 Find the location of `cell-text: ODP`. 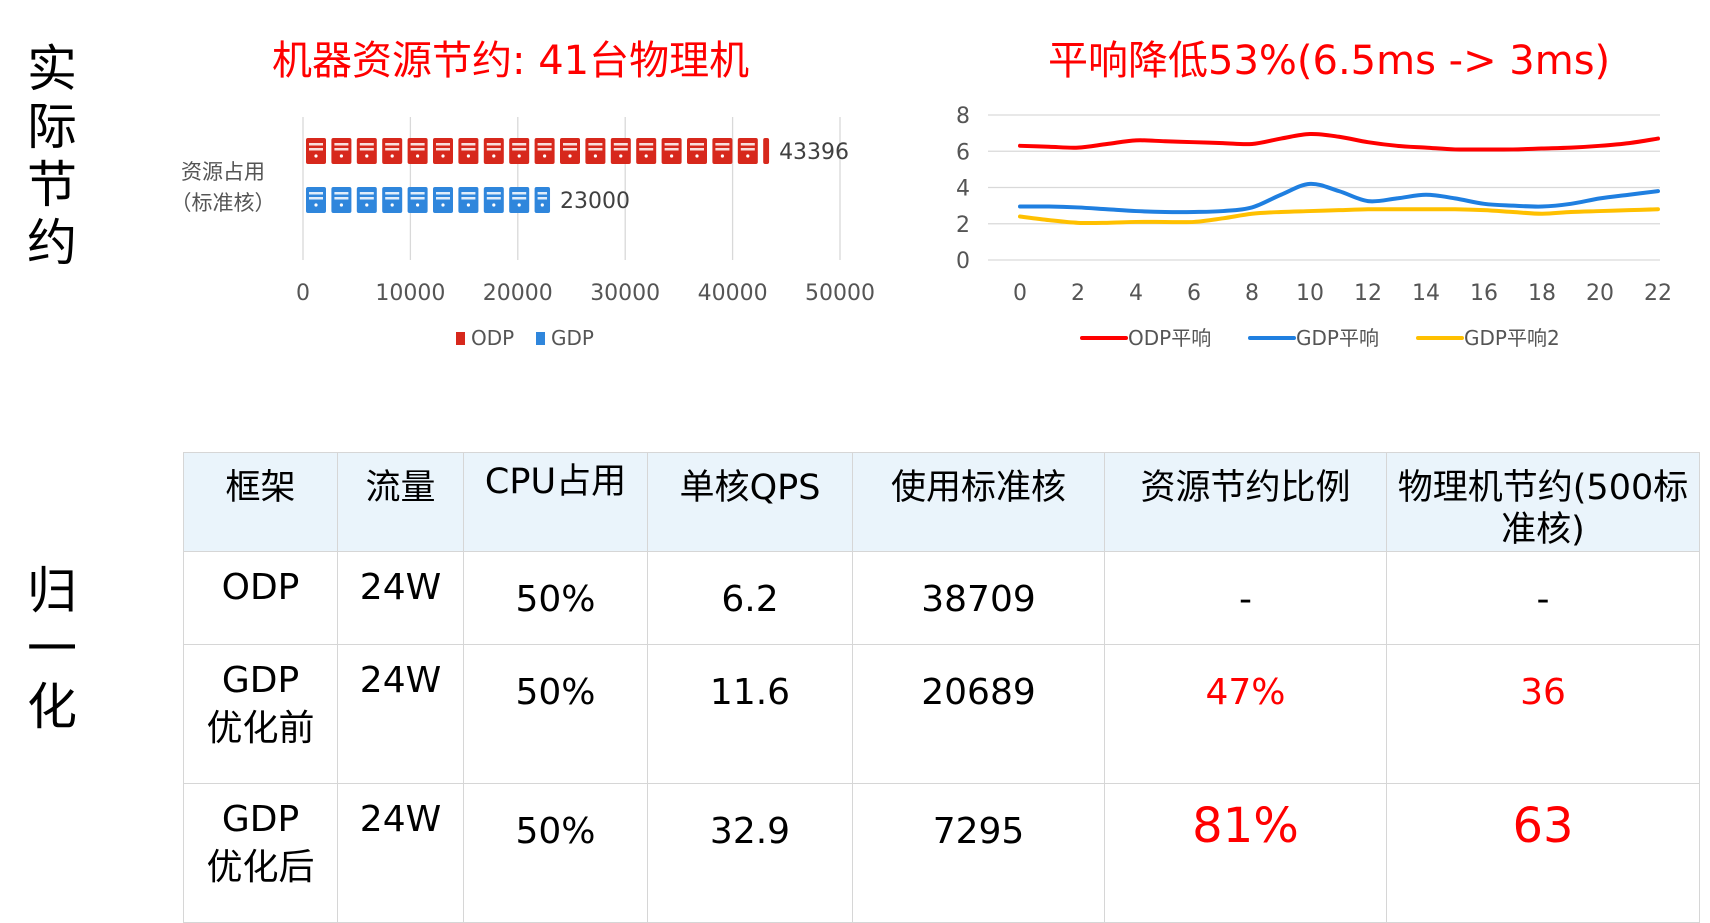

cell-text: ODP is located at coordinates (260, 587).